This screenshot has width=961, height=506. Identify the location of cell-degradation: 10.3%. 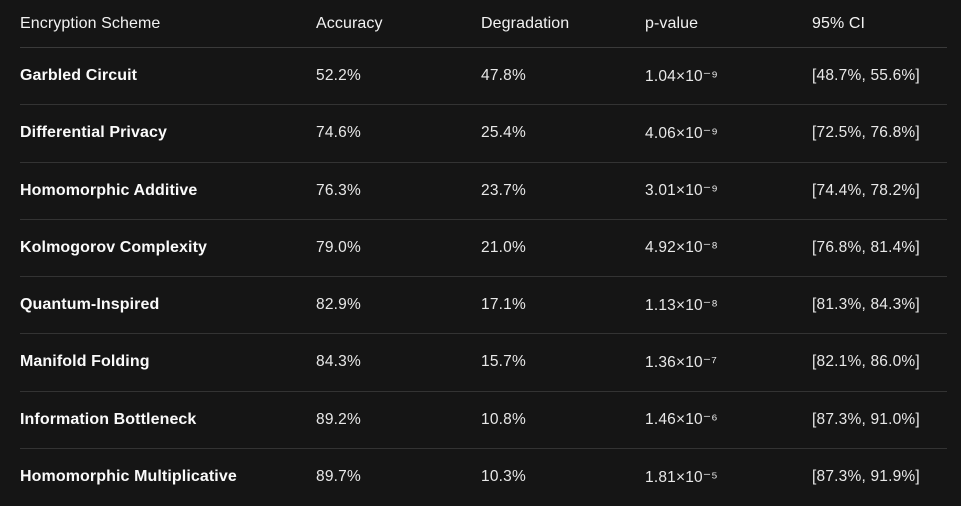
(503, 477).